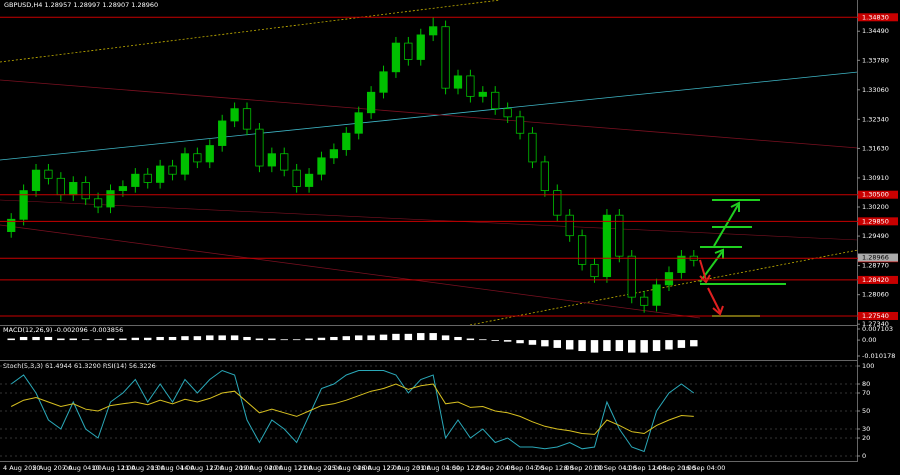  I want to click on y-tick-label: 1.30910, so click(875, 178).